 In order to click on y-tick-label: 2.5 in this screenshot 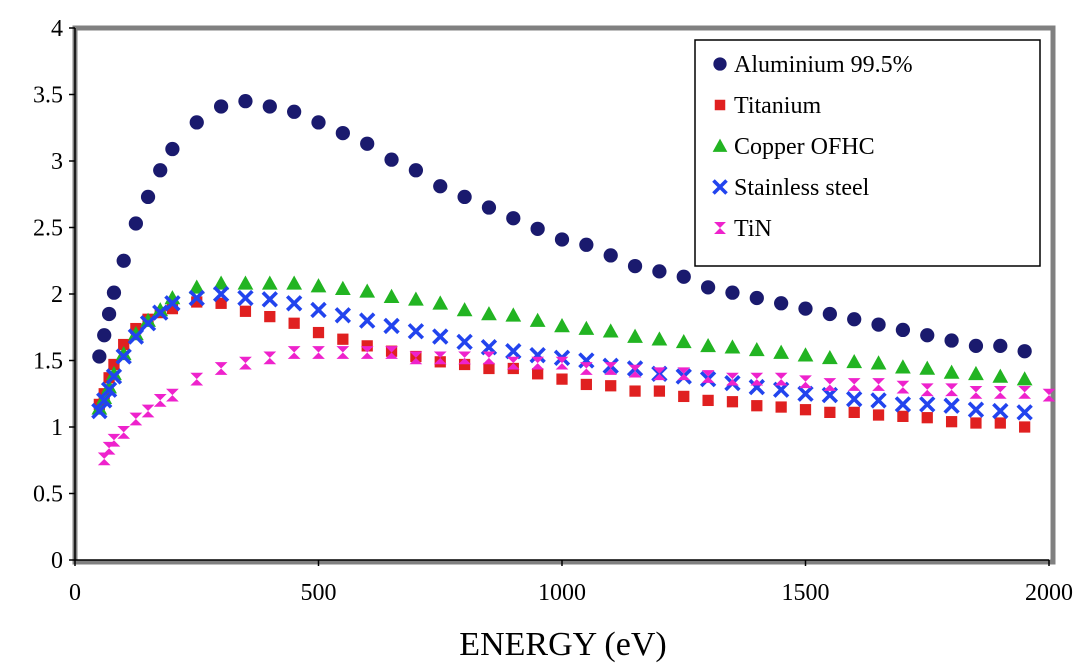, I will do `click(48, 229)`.